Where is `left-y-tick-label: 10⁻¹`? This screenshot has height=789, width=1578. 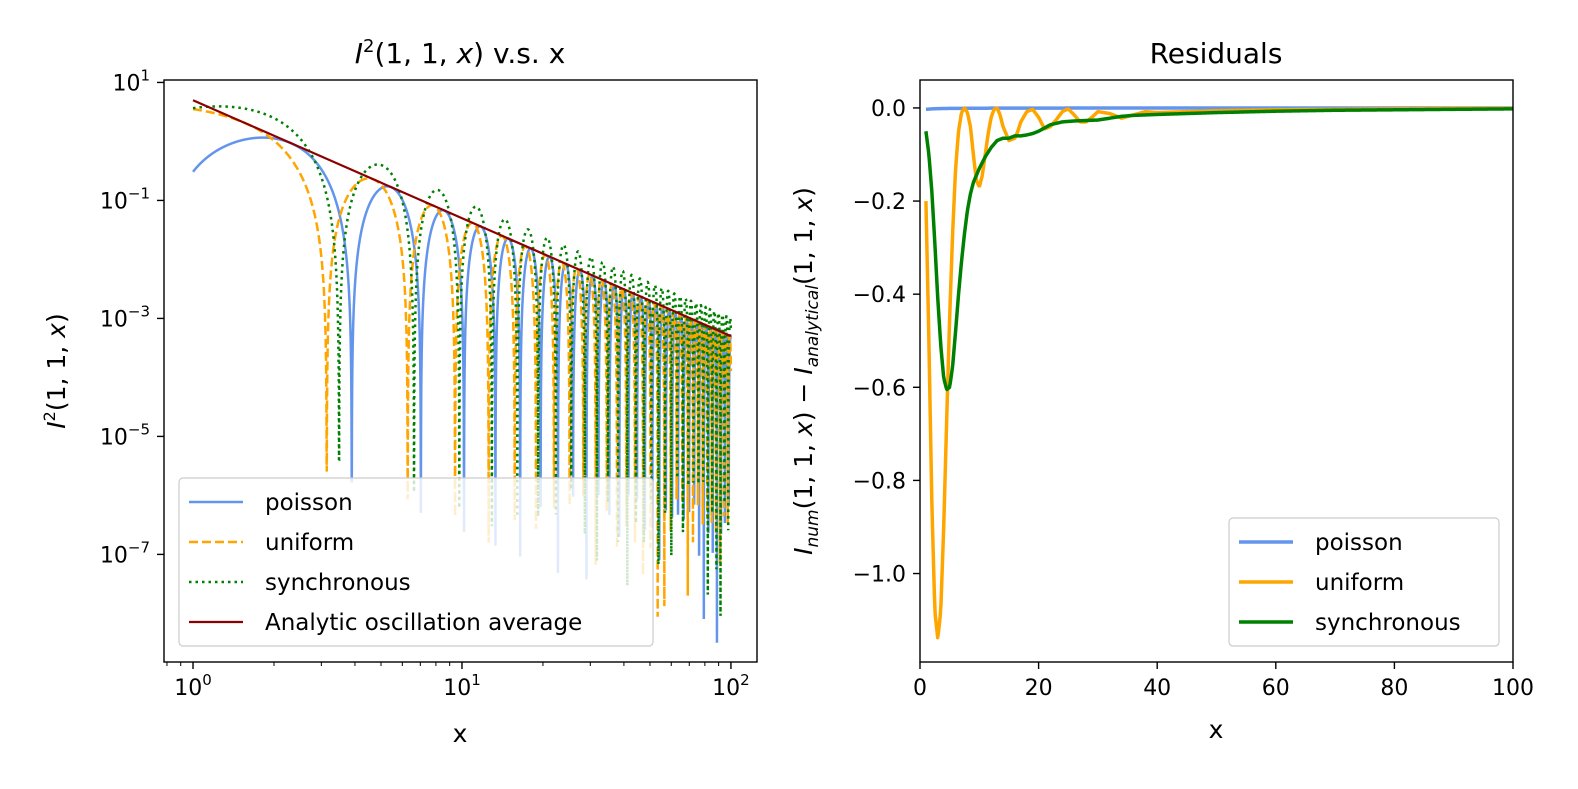
left-y-tick-label: 10⁻¹ is located at coordinates (125, 199).